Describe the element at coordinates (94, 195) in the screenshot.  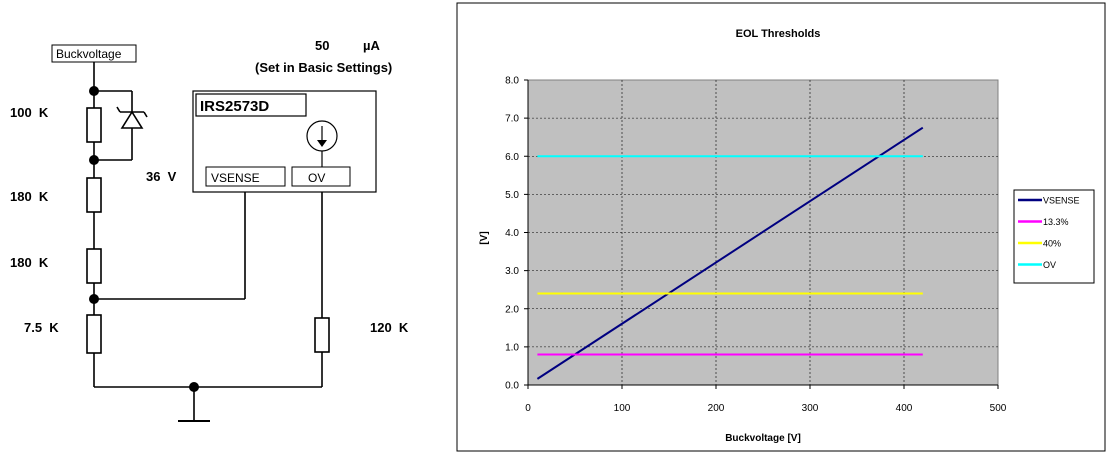
I see `resistor-r2` at that location.